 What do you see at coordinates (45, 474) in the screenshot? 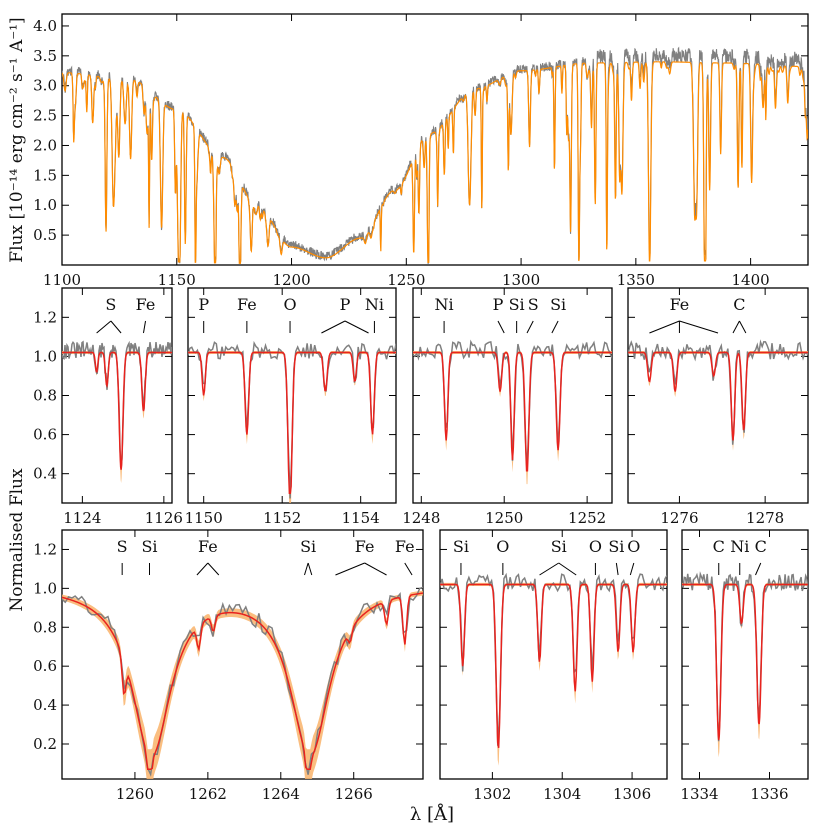
I see `middle-panel-1-ytick-label: 0.4` at bounding box center [45, 474].